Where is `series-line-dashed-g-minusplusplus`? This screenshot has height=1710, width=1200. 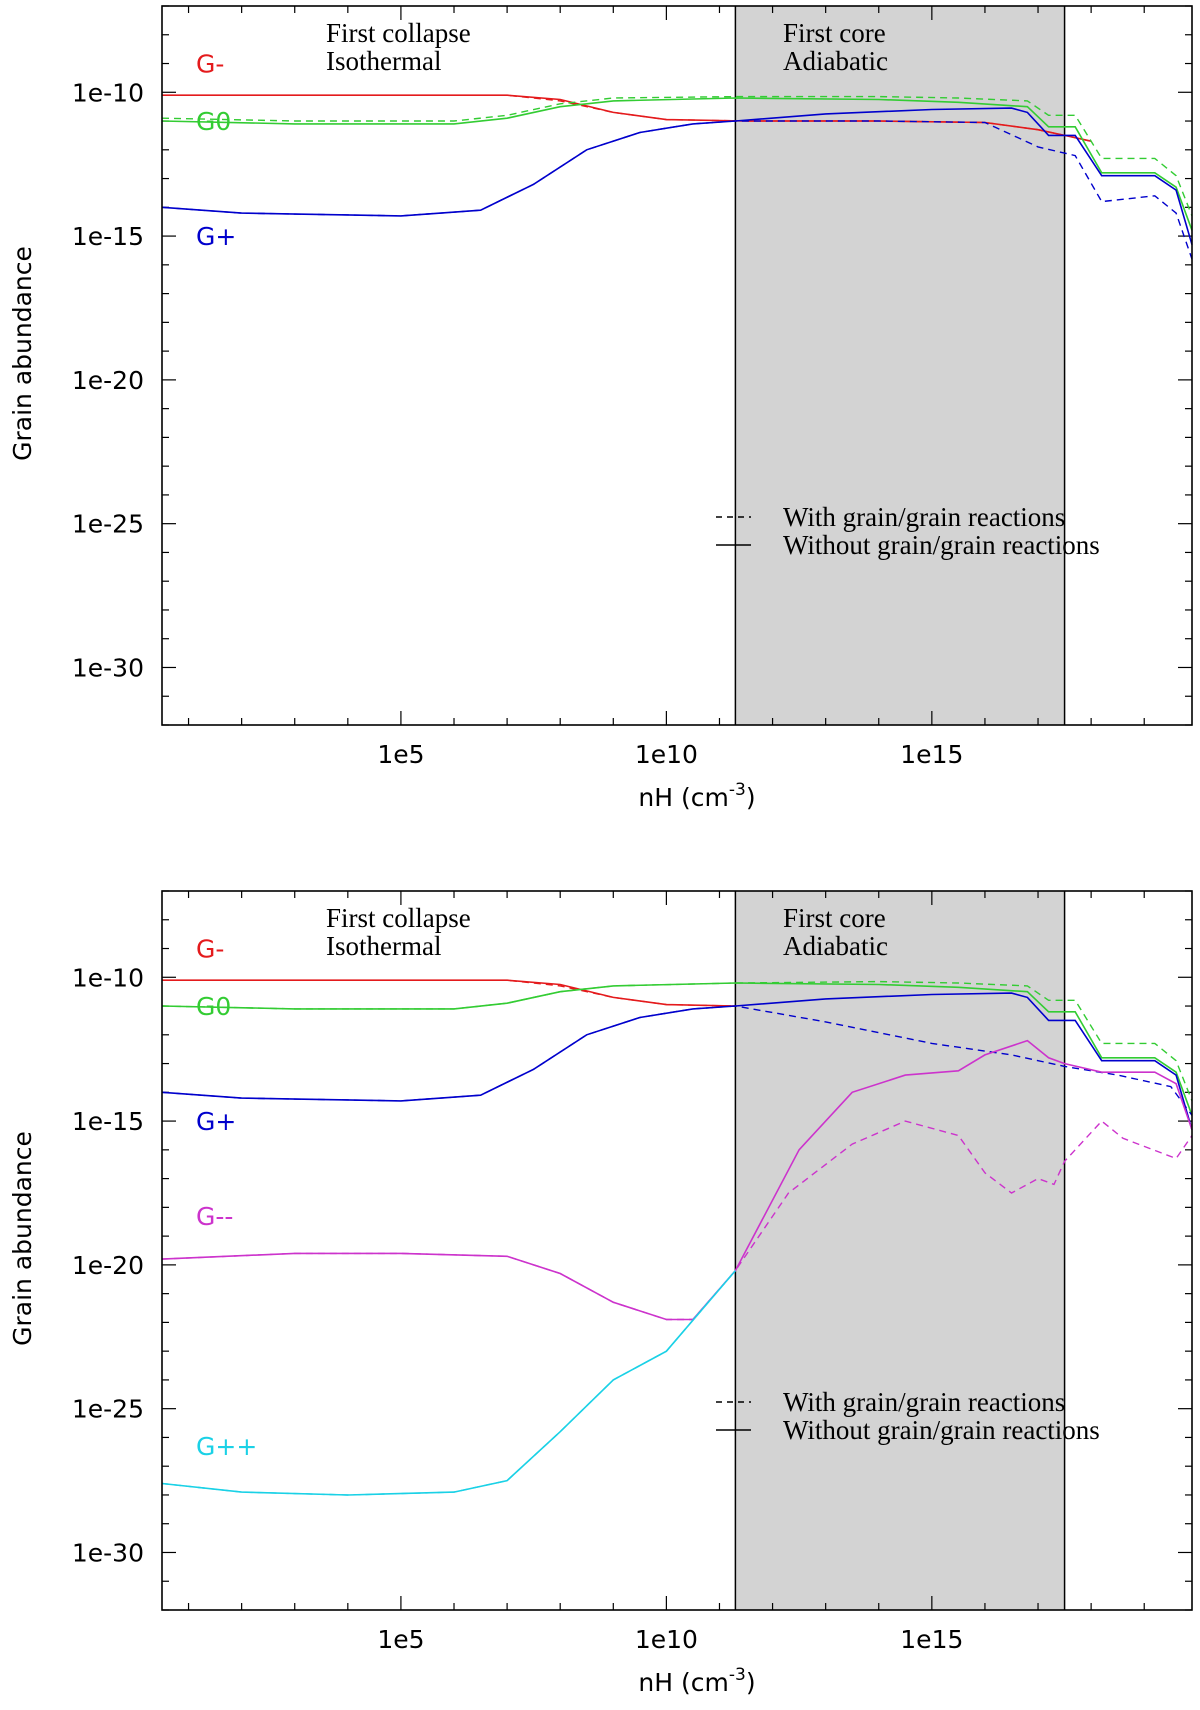 series-line-dashed-g-minusplusplus is located at coordinates (448, 1383).